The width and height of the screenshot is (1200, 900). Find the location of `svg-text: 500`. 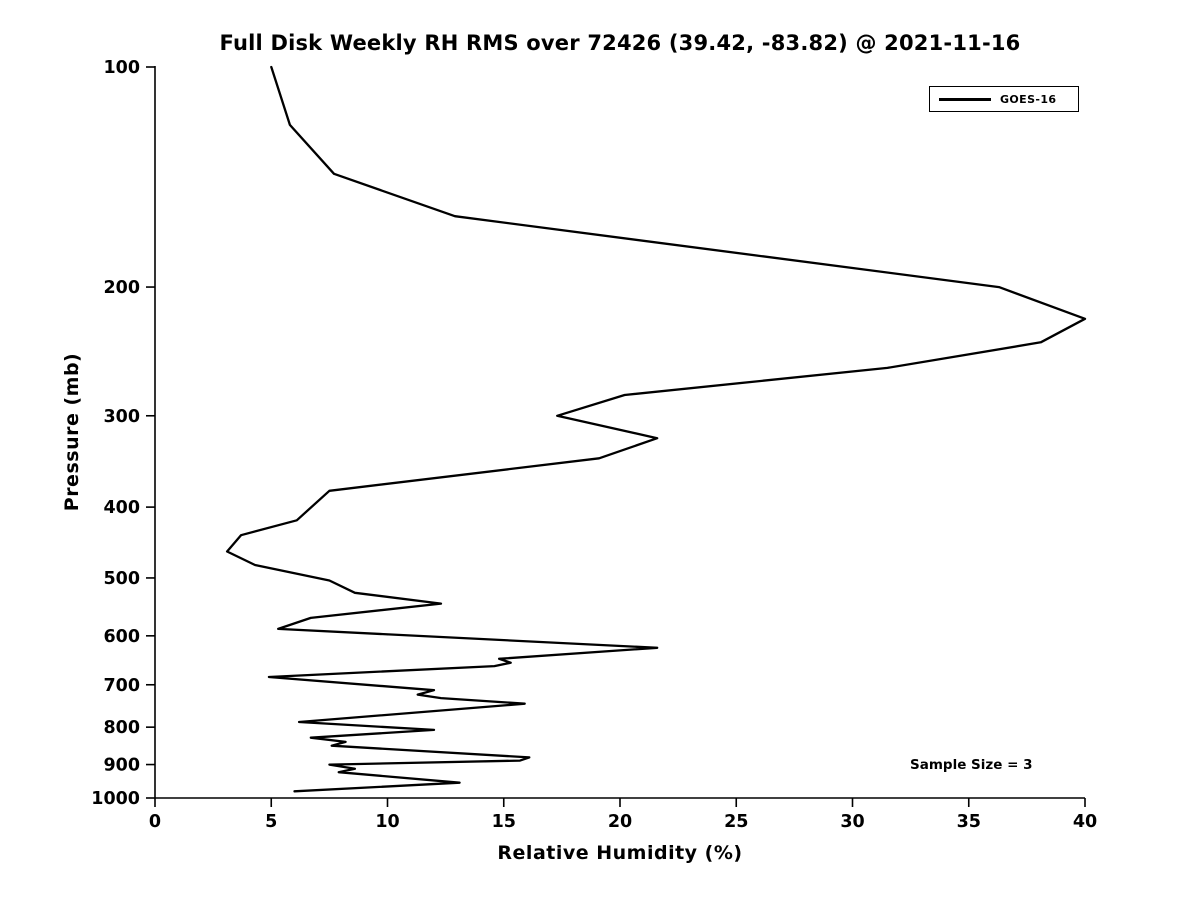

svg-text: 500 is located at coordinates (121, 579).